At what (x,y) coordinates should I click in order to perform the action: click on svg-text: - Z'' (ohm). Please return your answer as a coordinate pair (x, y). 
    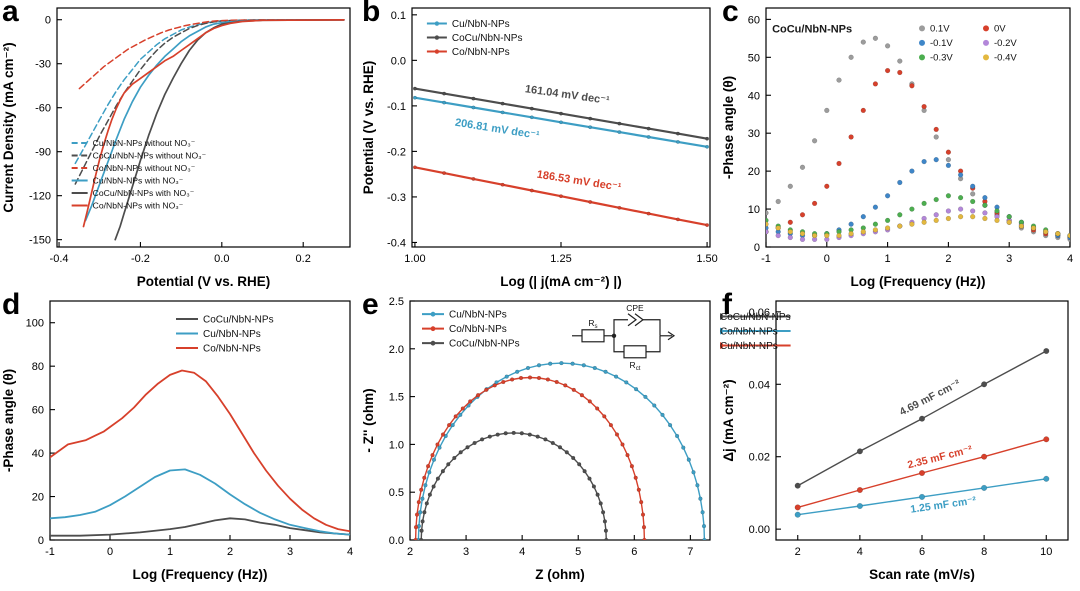
    Looking at the image, I should click on (368, 420).